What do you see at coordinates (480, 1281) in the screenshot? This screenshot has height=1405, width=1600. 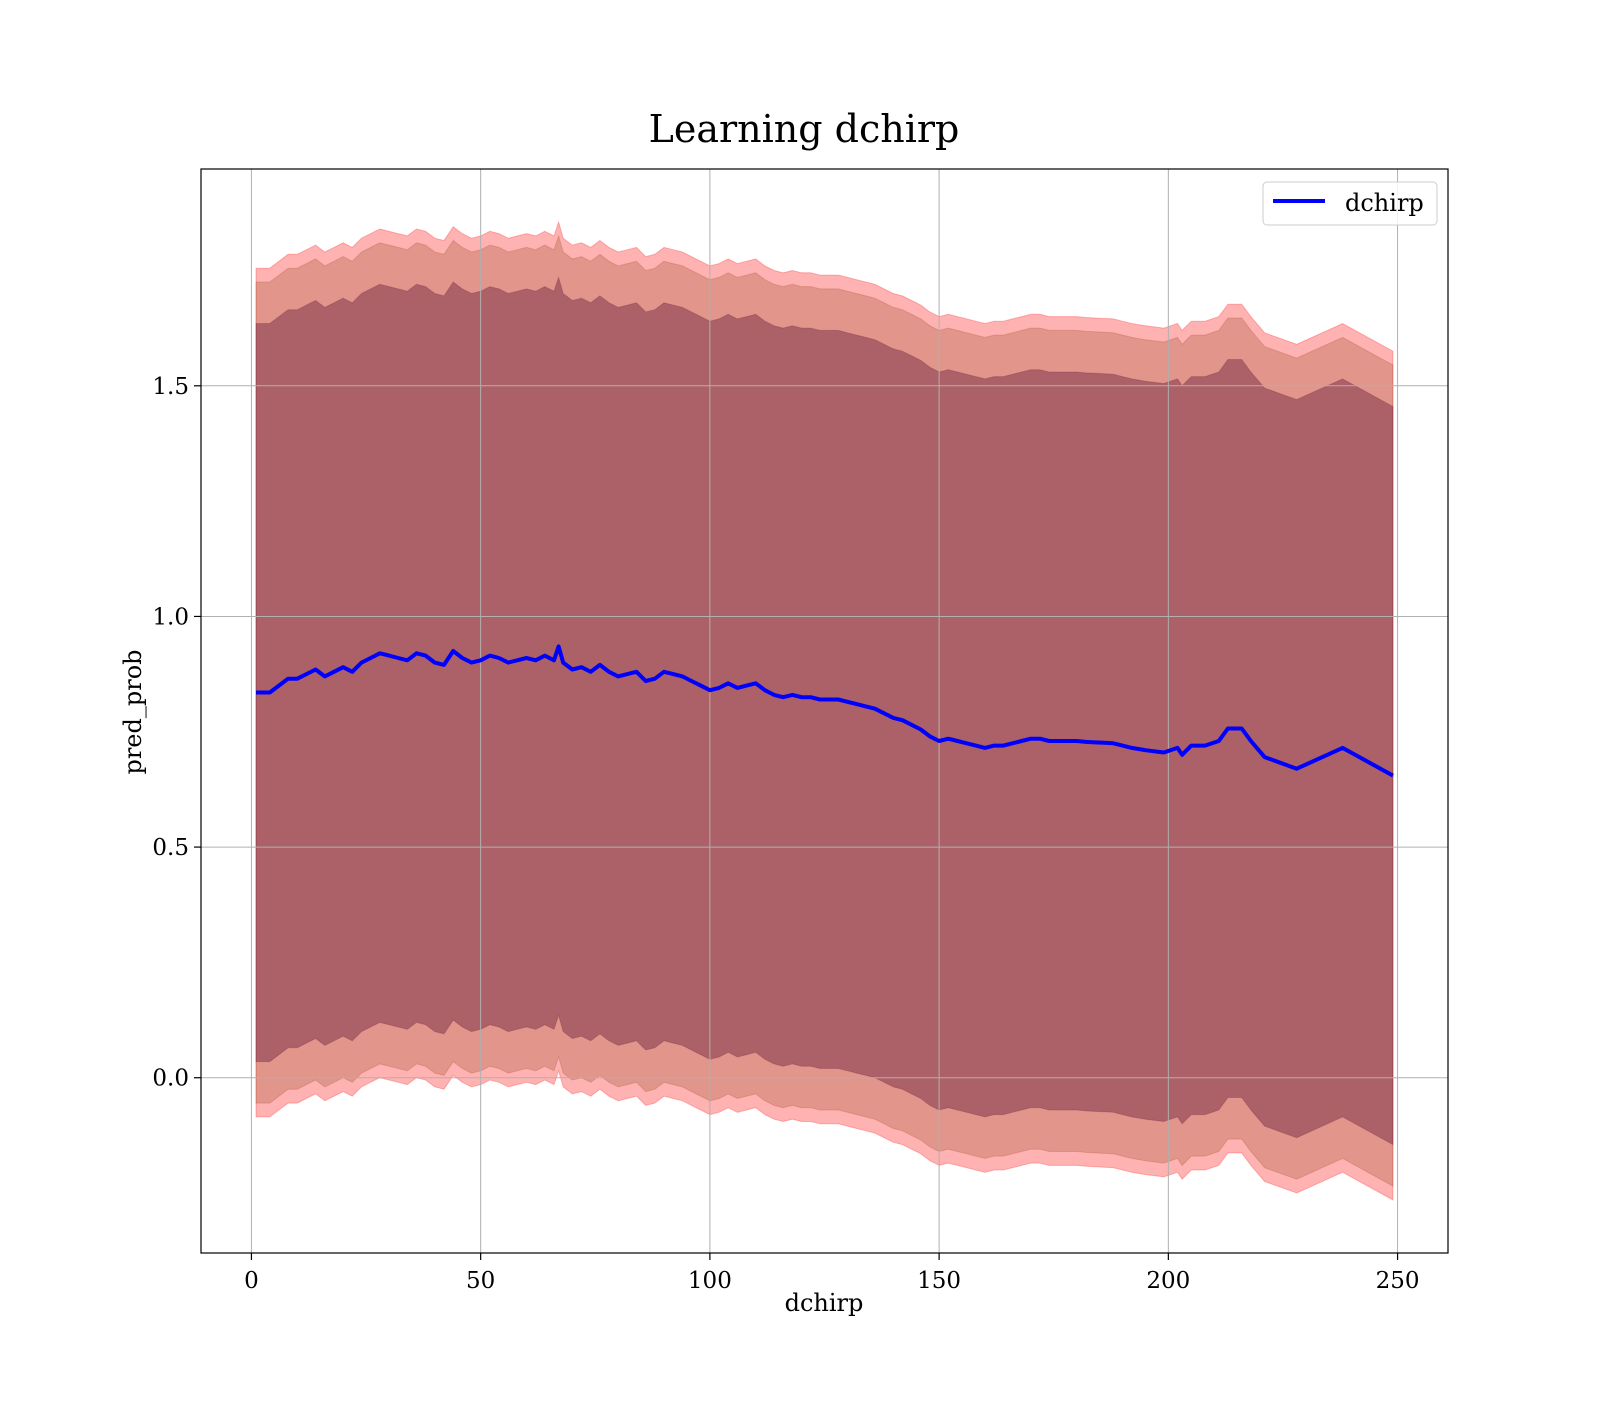 I see `x-tick-label: 50` at bounding box center [480, 1281].